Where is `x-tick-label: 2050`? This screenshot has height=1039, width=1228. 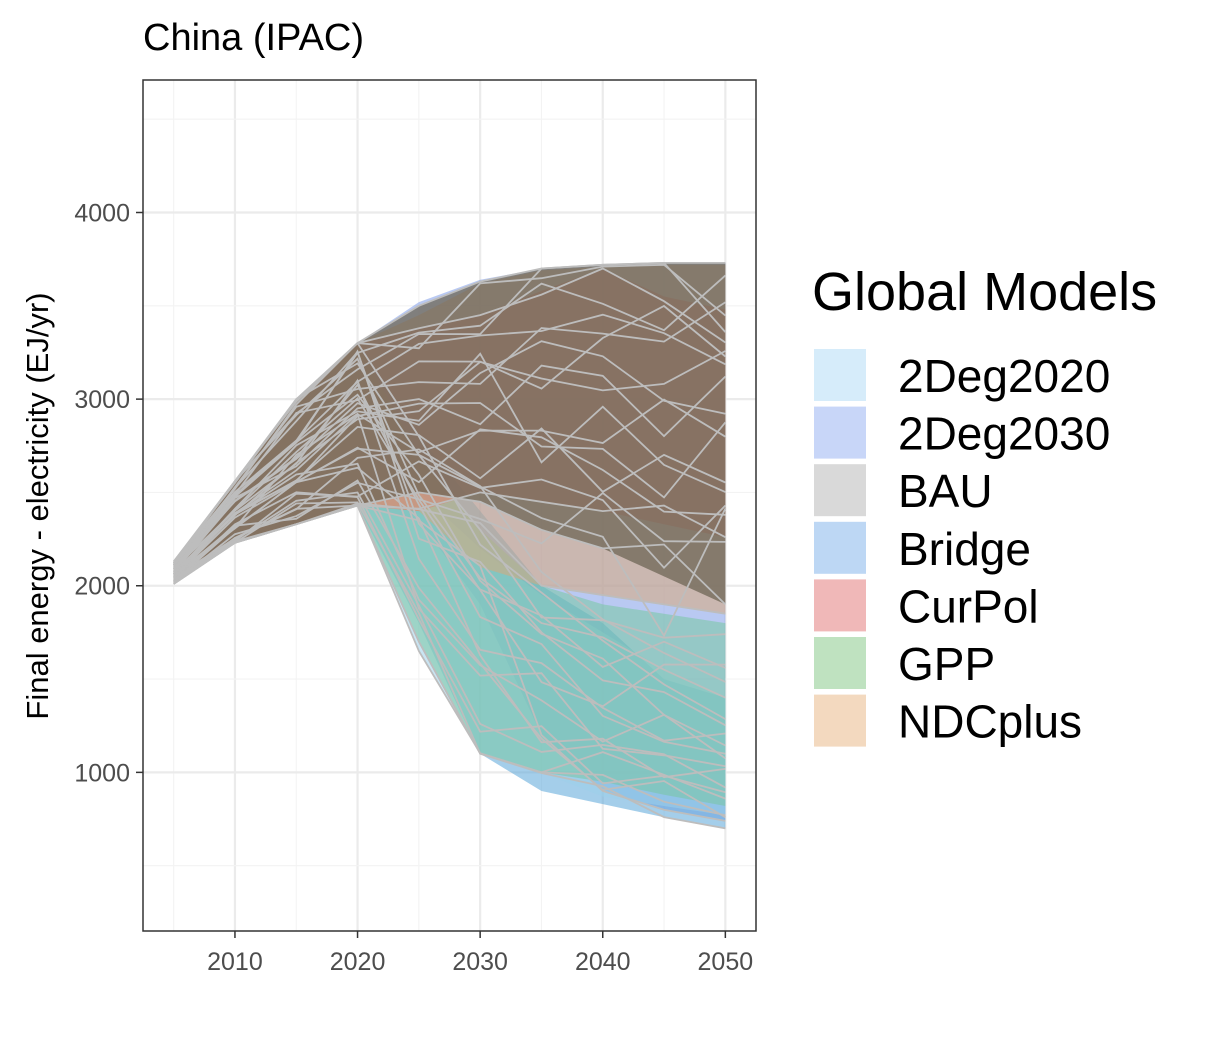 x-tick-label: 2050 is located at coordinates (726, 962).